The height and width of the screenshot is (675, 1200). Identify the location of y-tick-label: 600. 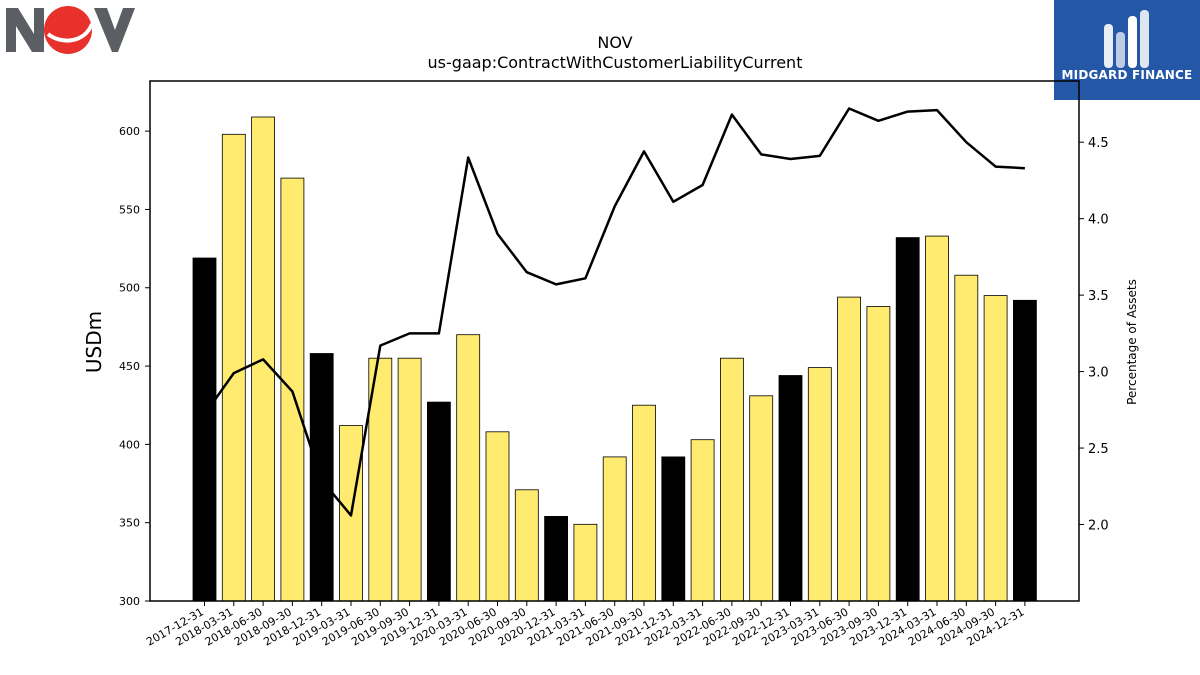
(129, 131).